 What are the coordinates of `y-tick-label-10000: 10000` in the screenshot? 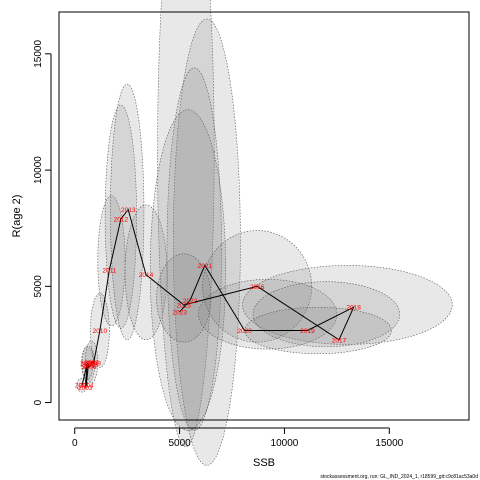 It's located at (38, 170).